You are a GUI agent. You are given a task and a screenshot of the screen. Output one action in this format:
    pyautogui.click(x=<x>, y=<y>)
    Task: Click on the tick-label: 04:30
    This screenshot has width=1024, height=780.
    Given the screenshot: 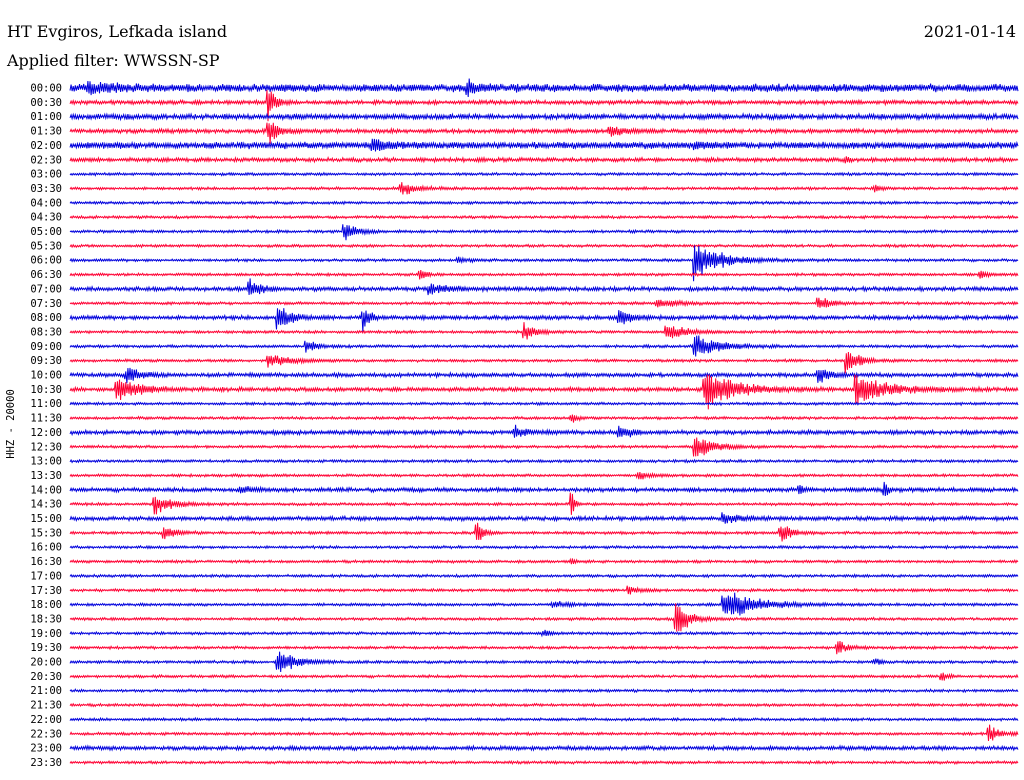 What is the action you would take?
    pyautogui.click(x=46, y=218)
    